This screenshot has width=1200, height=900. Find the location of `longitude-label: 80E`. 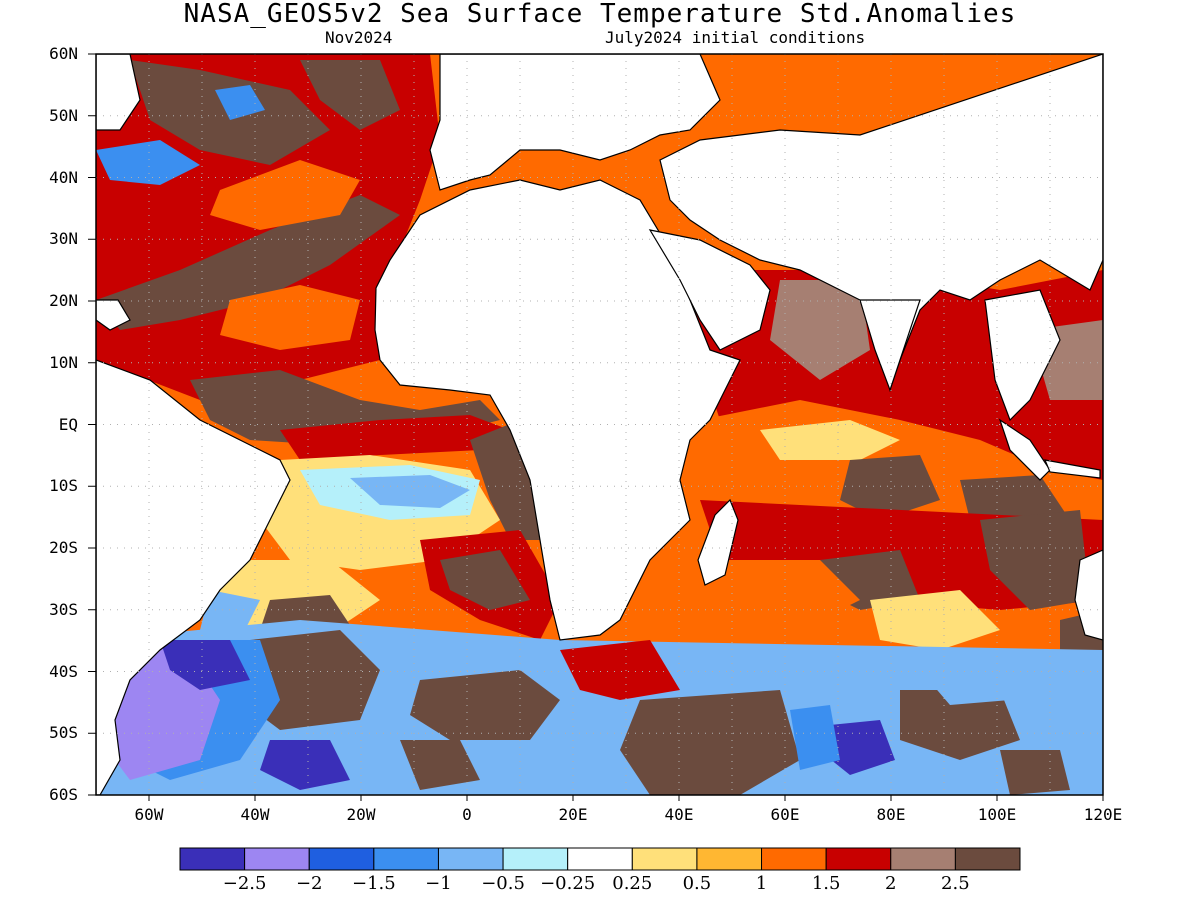

longitude-label: 80E is located at coordinates (891, 814).